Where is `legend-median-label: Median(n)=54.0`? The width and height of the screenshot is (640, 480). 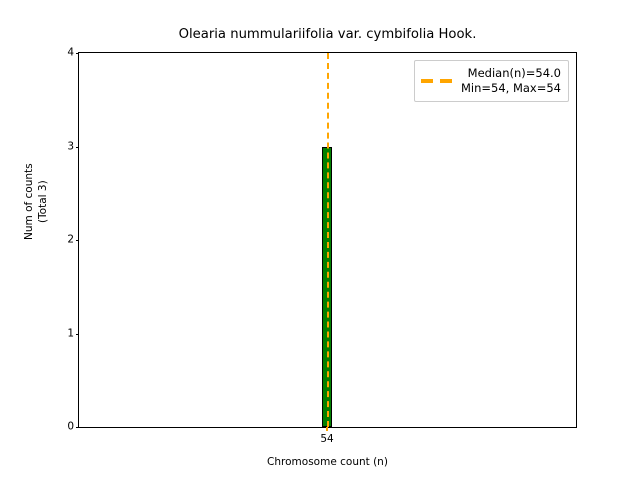
legend-median-label: Median(n)=54.0 is located at coordinates (514, 73).